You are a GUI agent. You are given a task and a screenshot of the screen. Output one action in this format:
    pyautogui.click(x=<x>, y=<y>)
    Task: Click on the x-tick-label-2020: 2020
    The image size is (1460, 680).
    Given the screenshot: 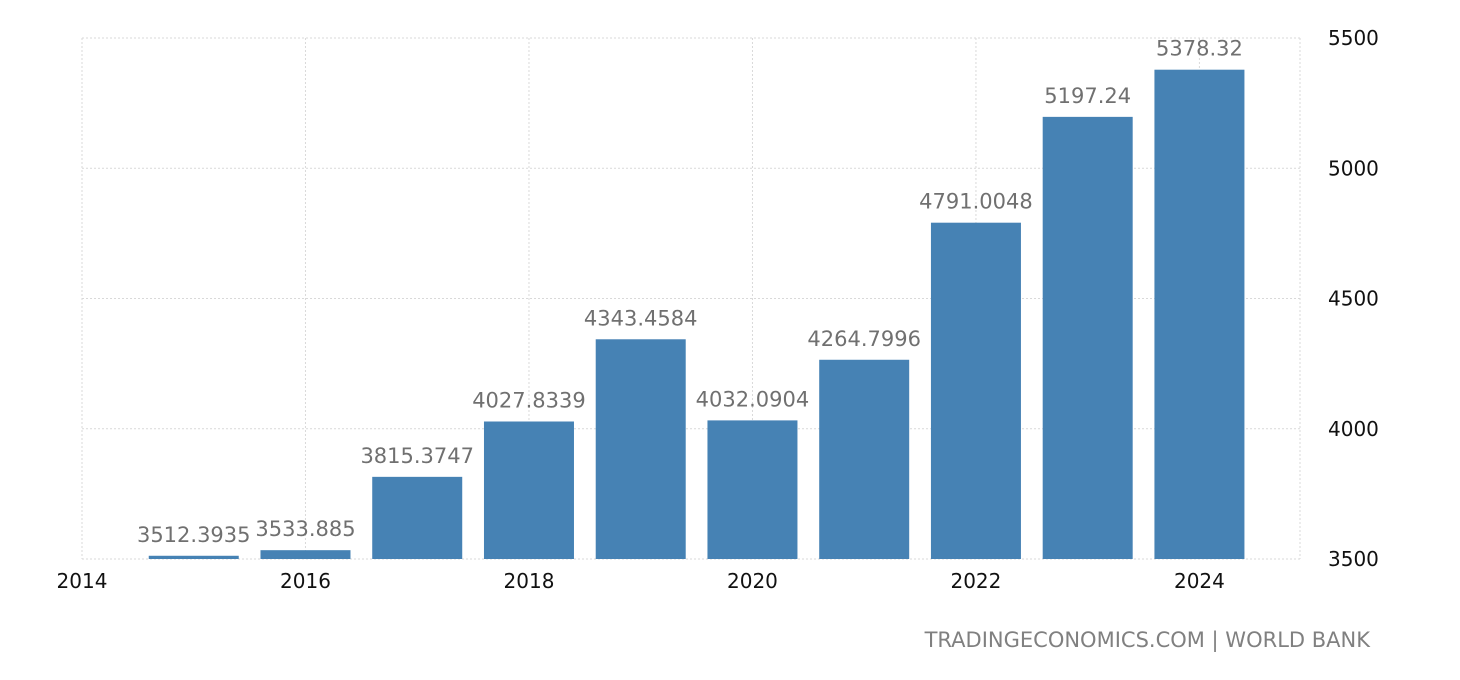 What is the action you would take?
    pyautogui.click(x=752, y=581)
    